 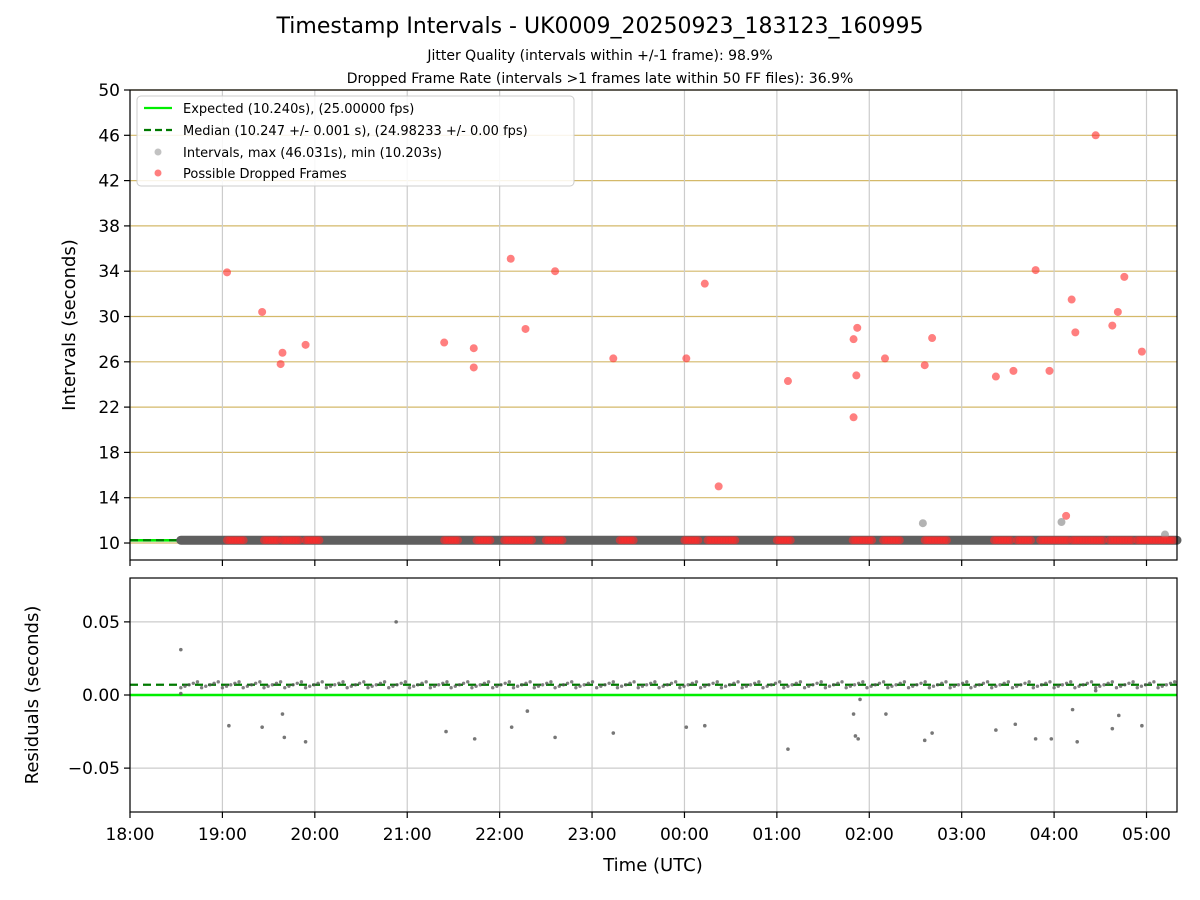 What do you see at coordinates (101, 696) in the screenshot?
I see `y-tick-label: 0.00` at bounding box center [101, 696].